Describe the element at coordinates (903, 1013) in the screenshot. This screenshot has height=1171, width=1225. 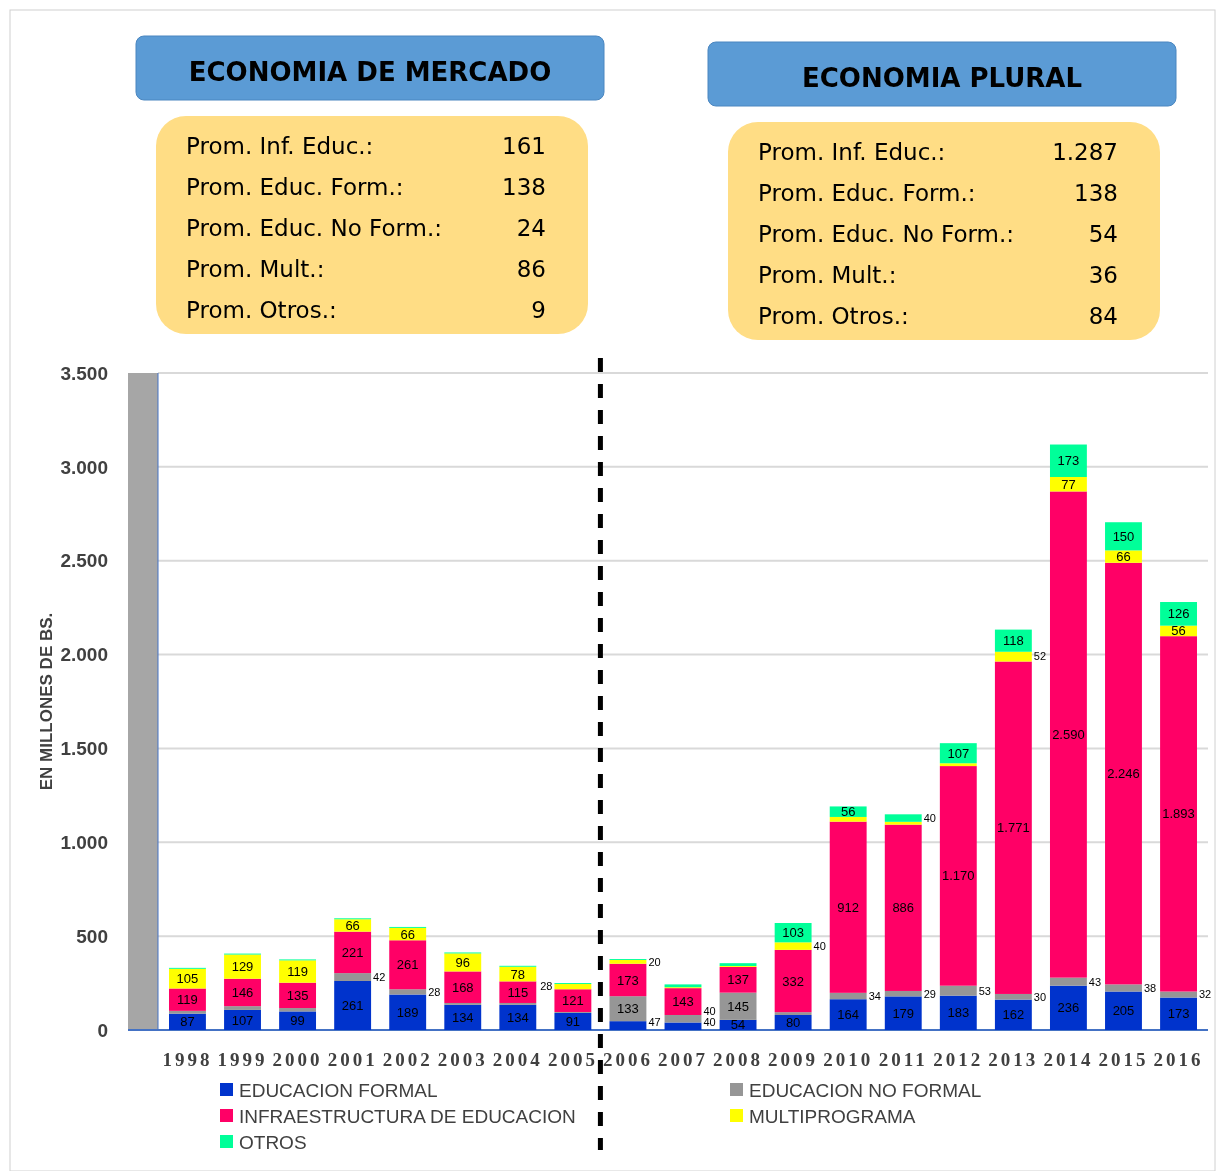
I see `data-label: 179` at that location.